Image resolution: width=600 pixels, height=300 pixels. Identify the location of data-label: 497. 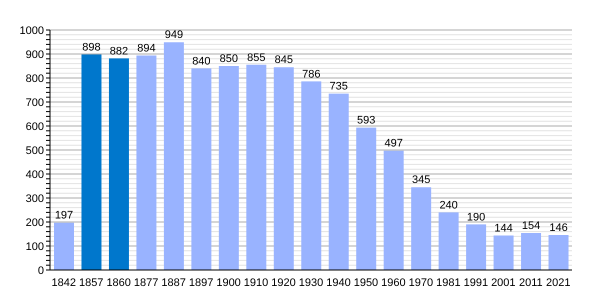
(393, 144).